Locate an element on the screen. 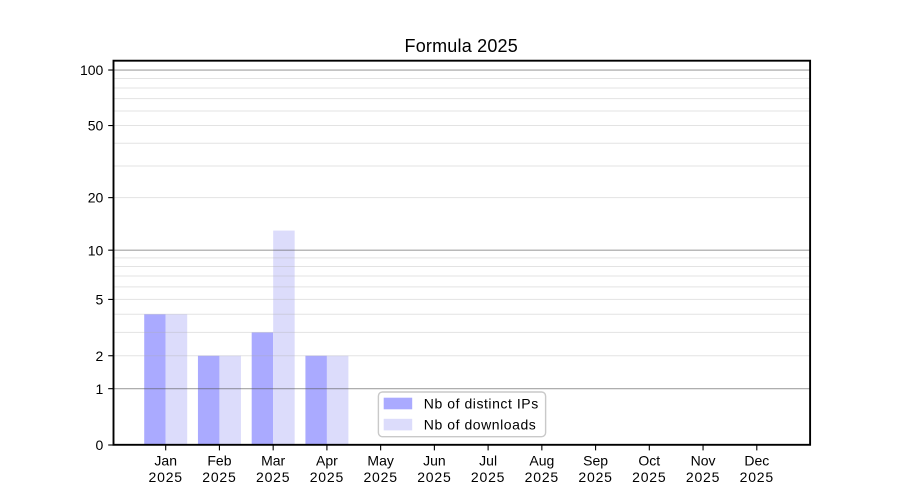 This screenshot has width=900, height=500. svg-text: Formula 2025 is located at coordinates (461, 46).